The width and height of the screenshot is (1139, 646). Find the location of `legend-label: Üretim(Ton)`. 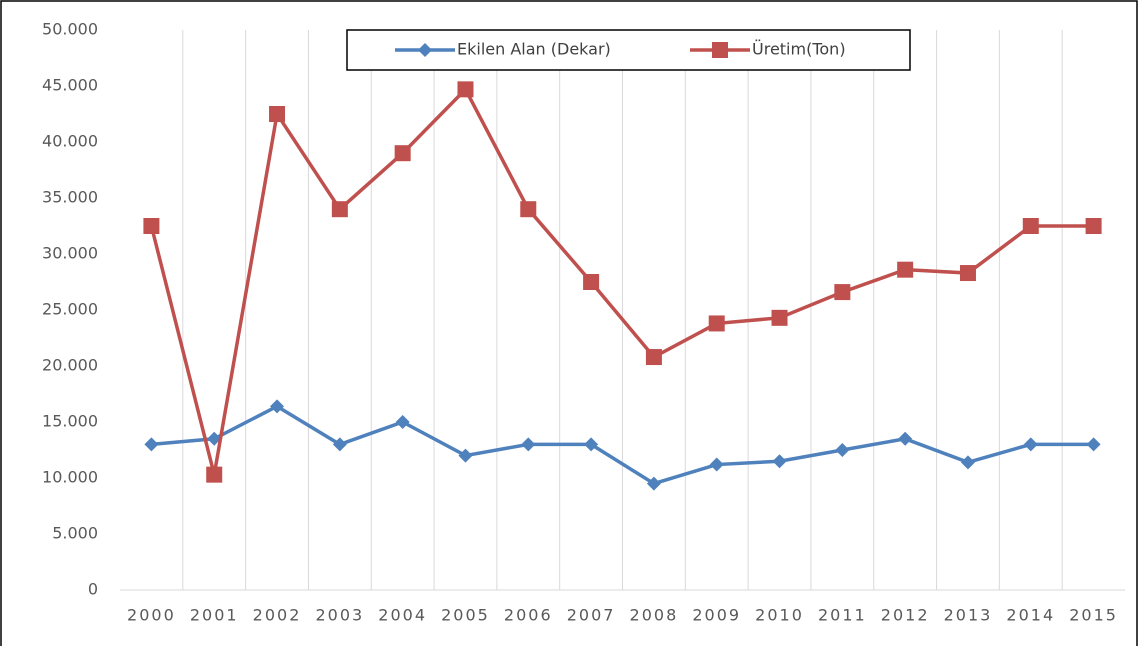

legend-label: Üretim(Ton) is located at coordinates (799, 49).